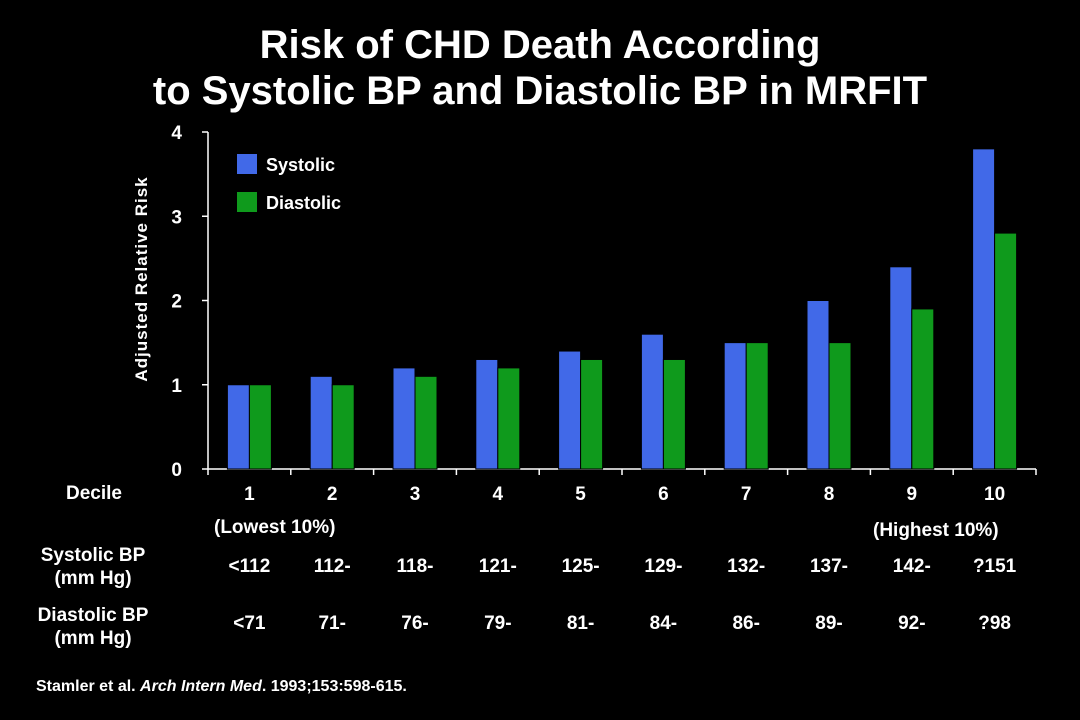 This screenshot has width=1080, height=720. What do you see at coordinates (746, 566) in the screenshot?
I see `systolic-value-7: 132-` at bounding box center [746, 566].